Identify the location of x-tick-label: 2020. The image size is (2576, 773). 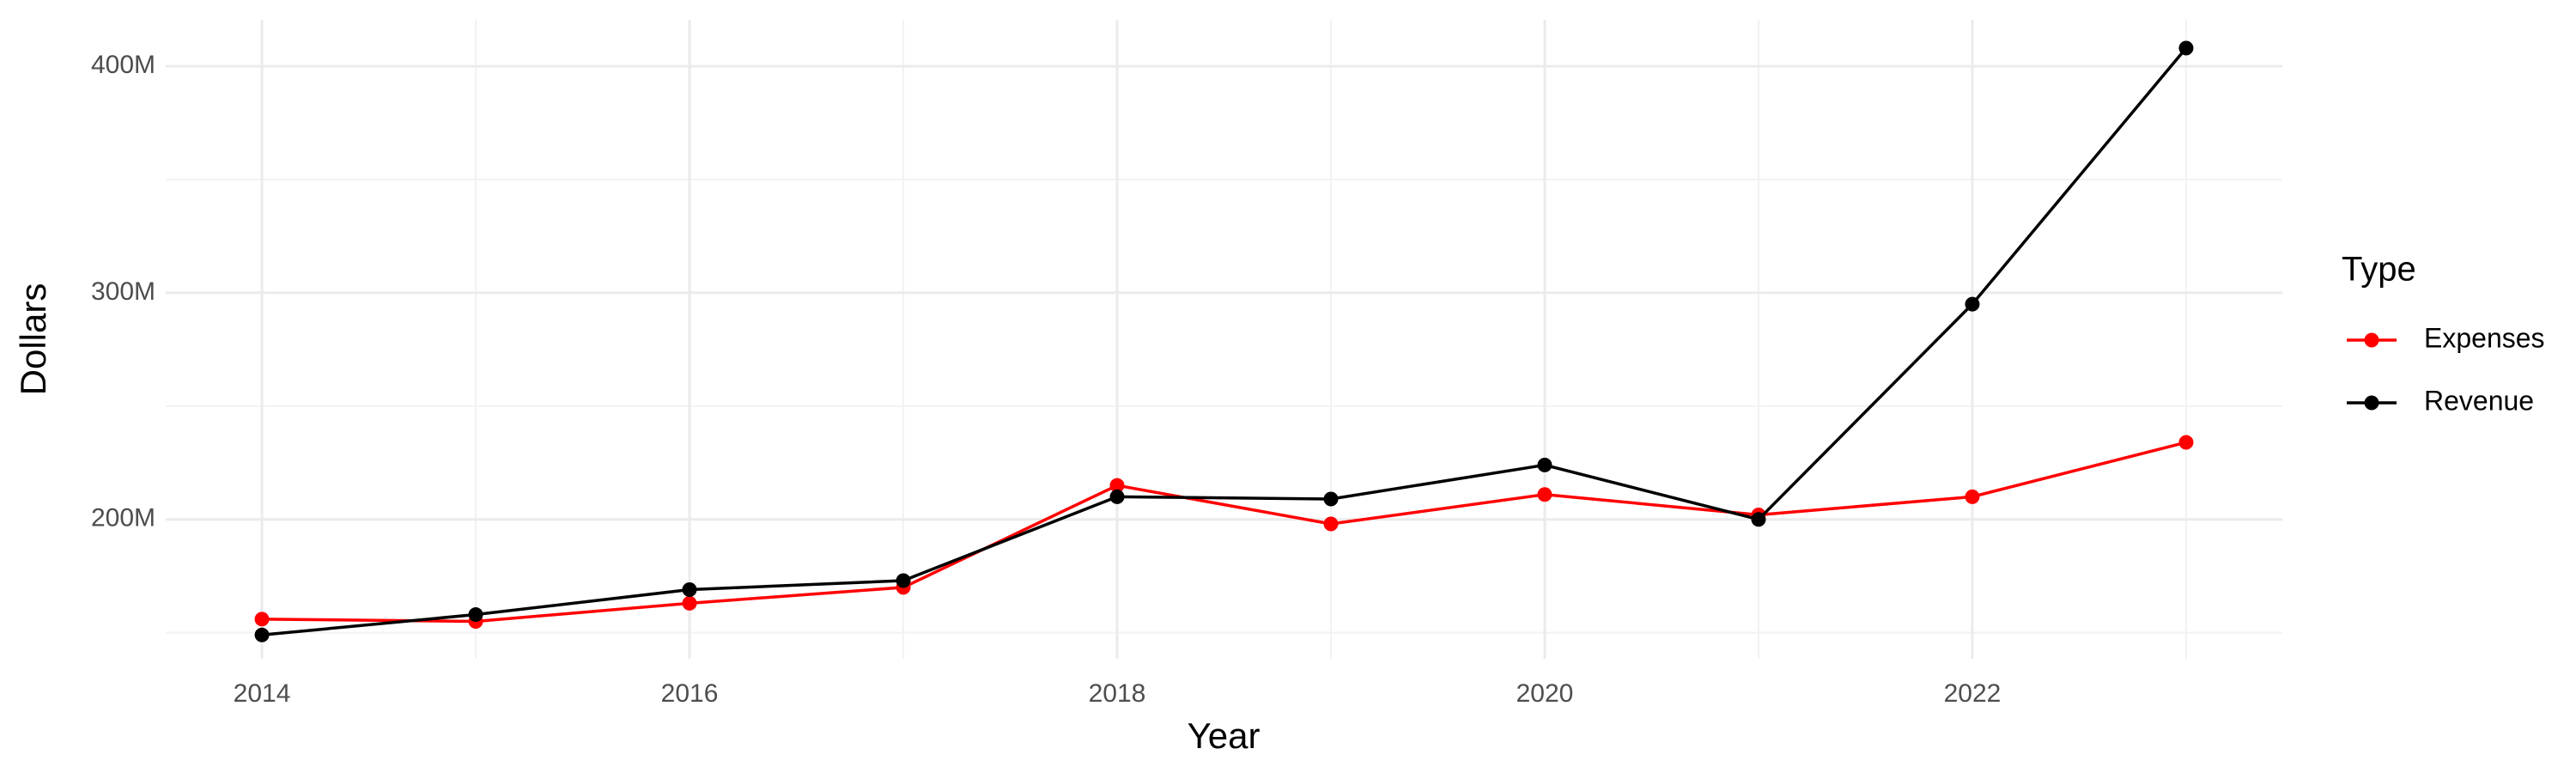
(1545, 693).